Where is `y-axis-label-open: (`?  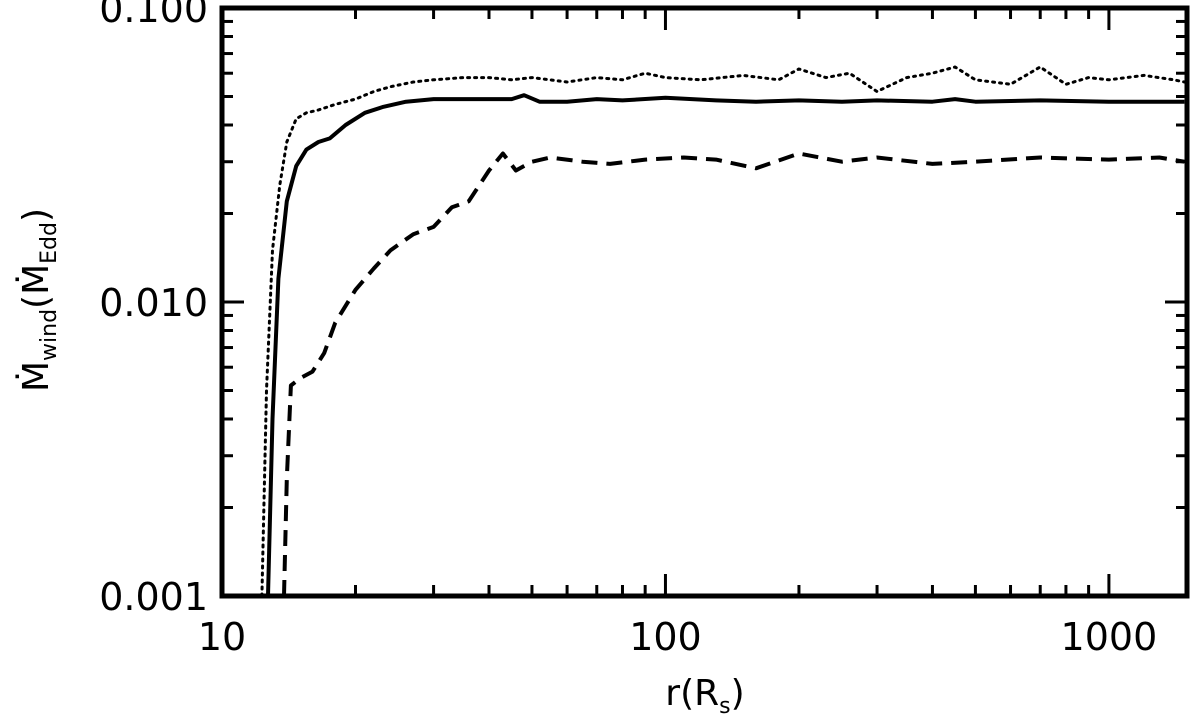
y-axis-label-open: ( is located at coordinates (36, 302).